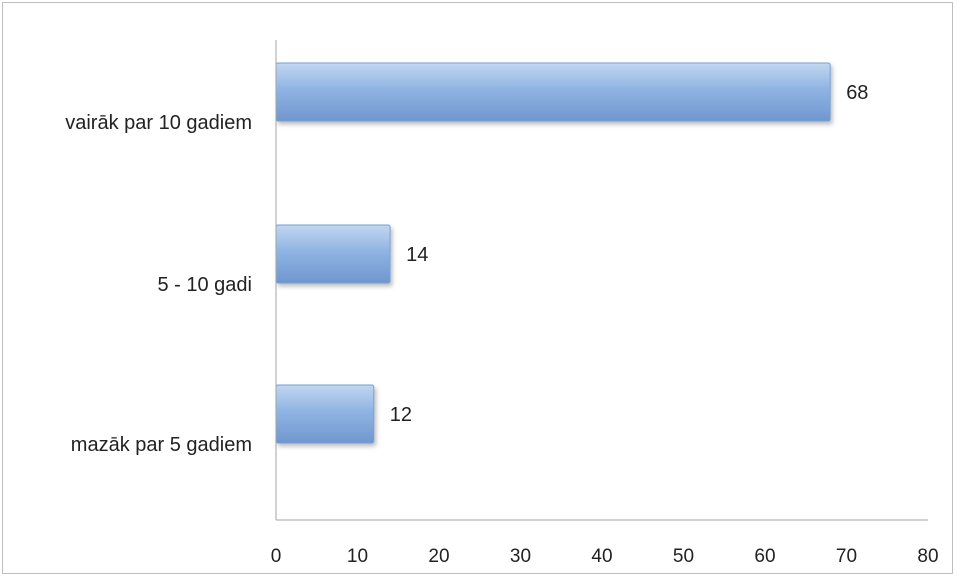 This screenshot has width=957, height=578. Describe the element at coordinates (276, 556) in the screenshot. I see `x-tick-label-0: 0` at that location.